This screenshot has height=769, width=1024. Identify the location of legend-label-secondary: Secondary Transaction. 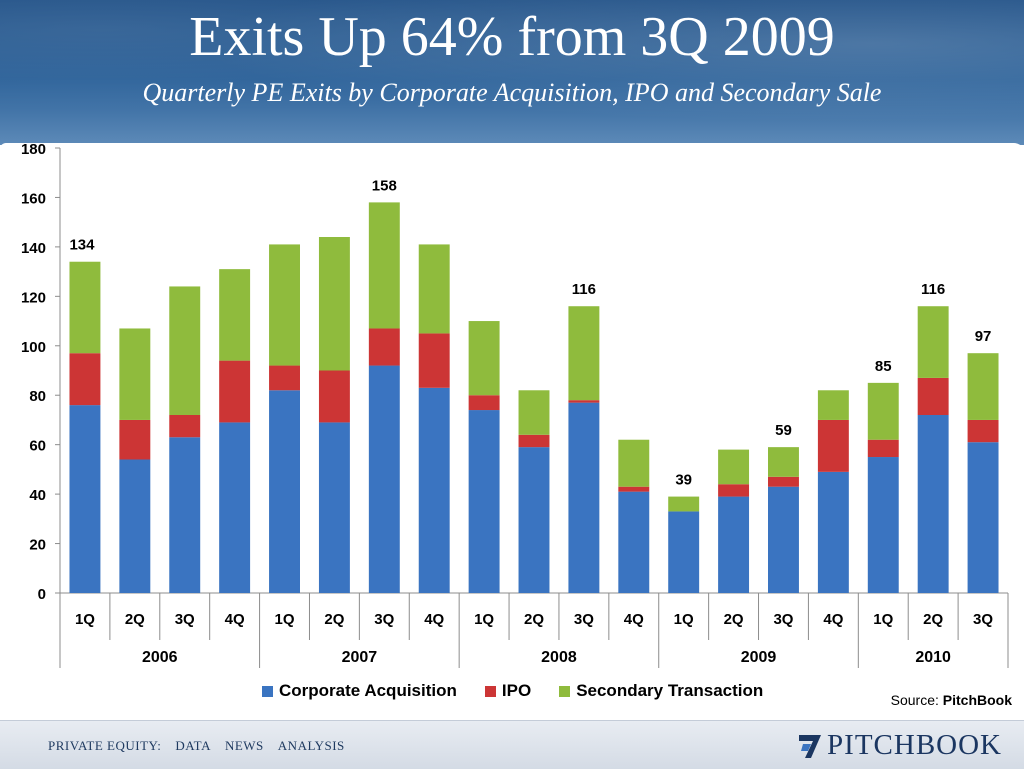
(670, 690).